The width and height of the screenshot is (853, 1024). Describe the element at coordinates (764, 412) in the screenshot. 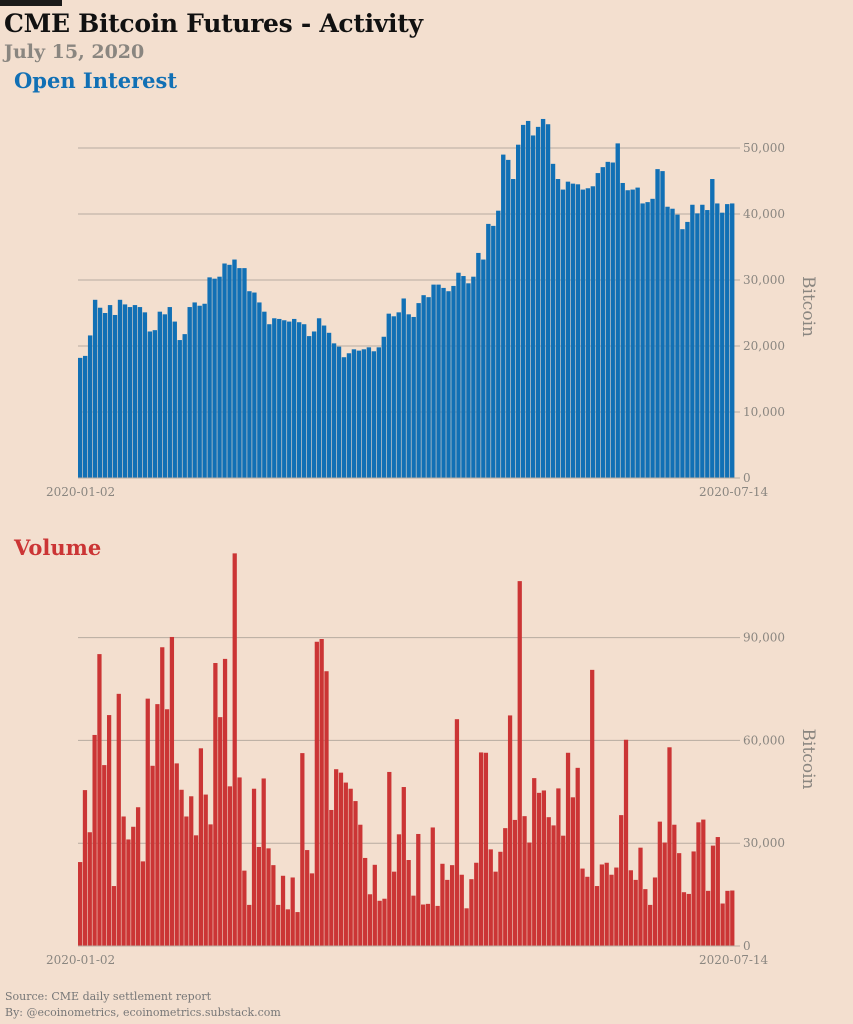

I see `oi-ytick-label: 10,000` at that location.